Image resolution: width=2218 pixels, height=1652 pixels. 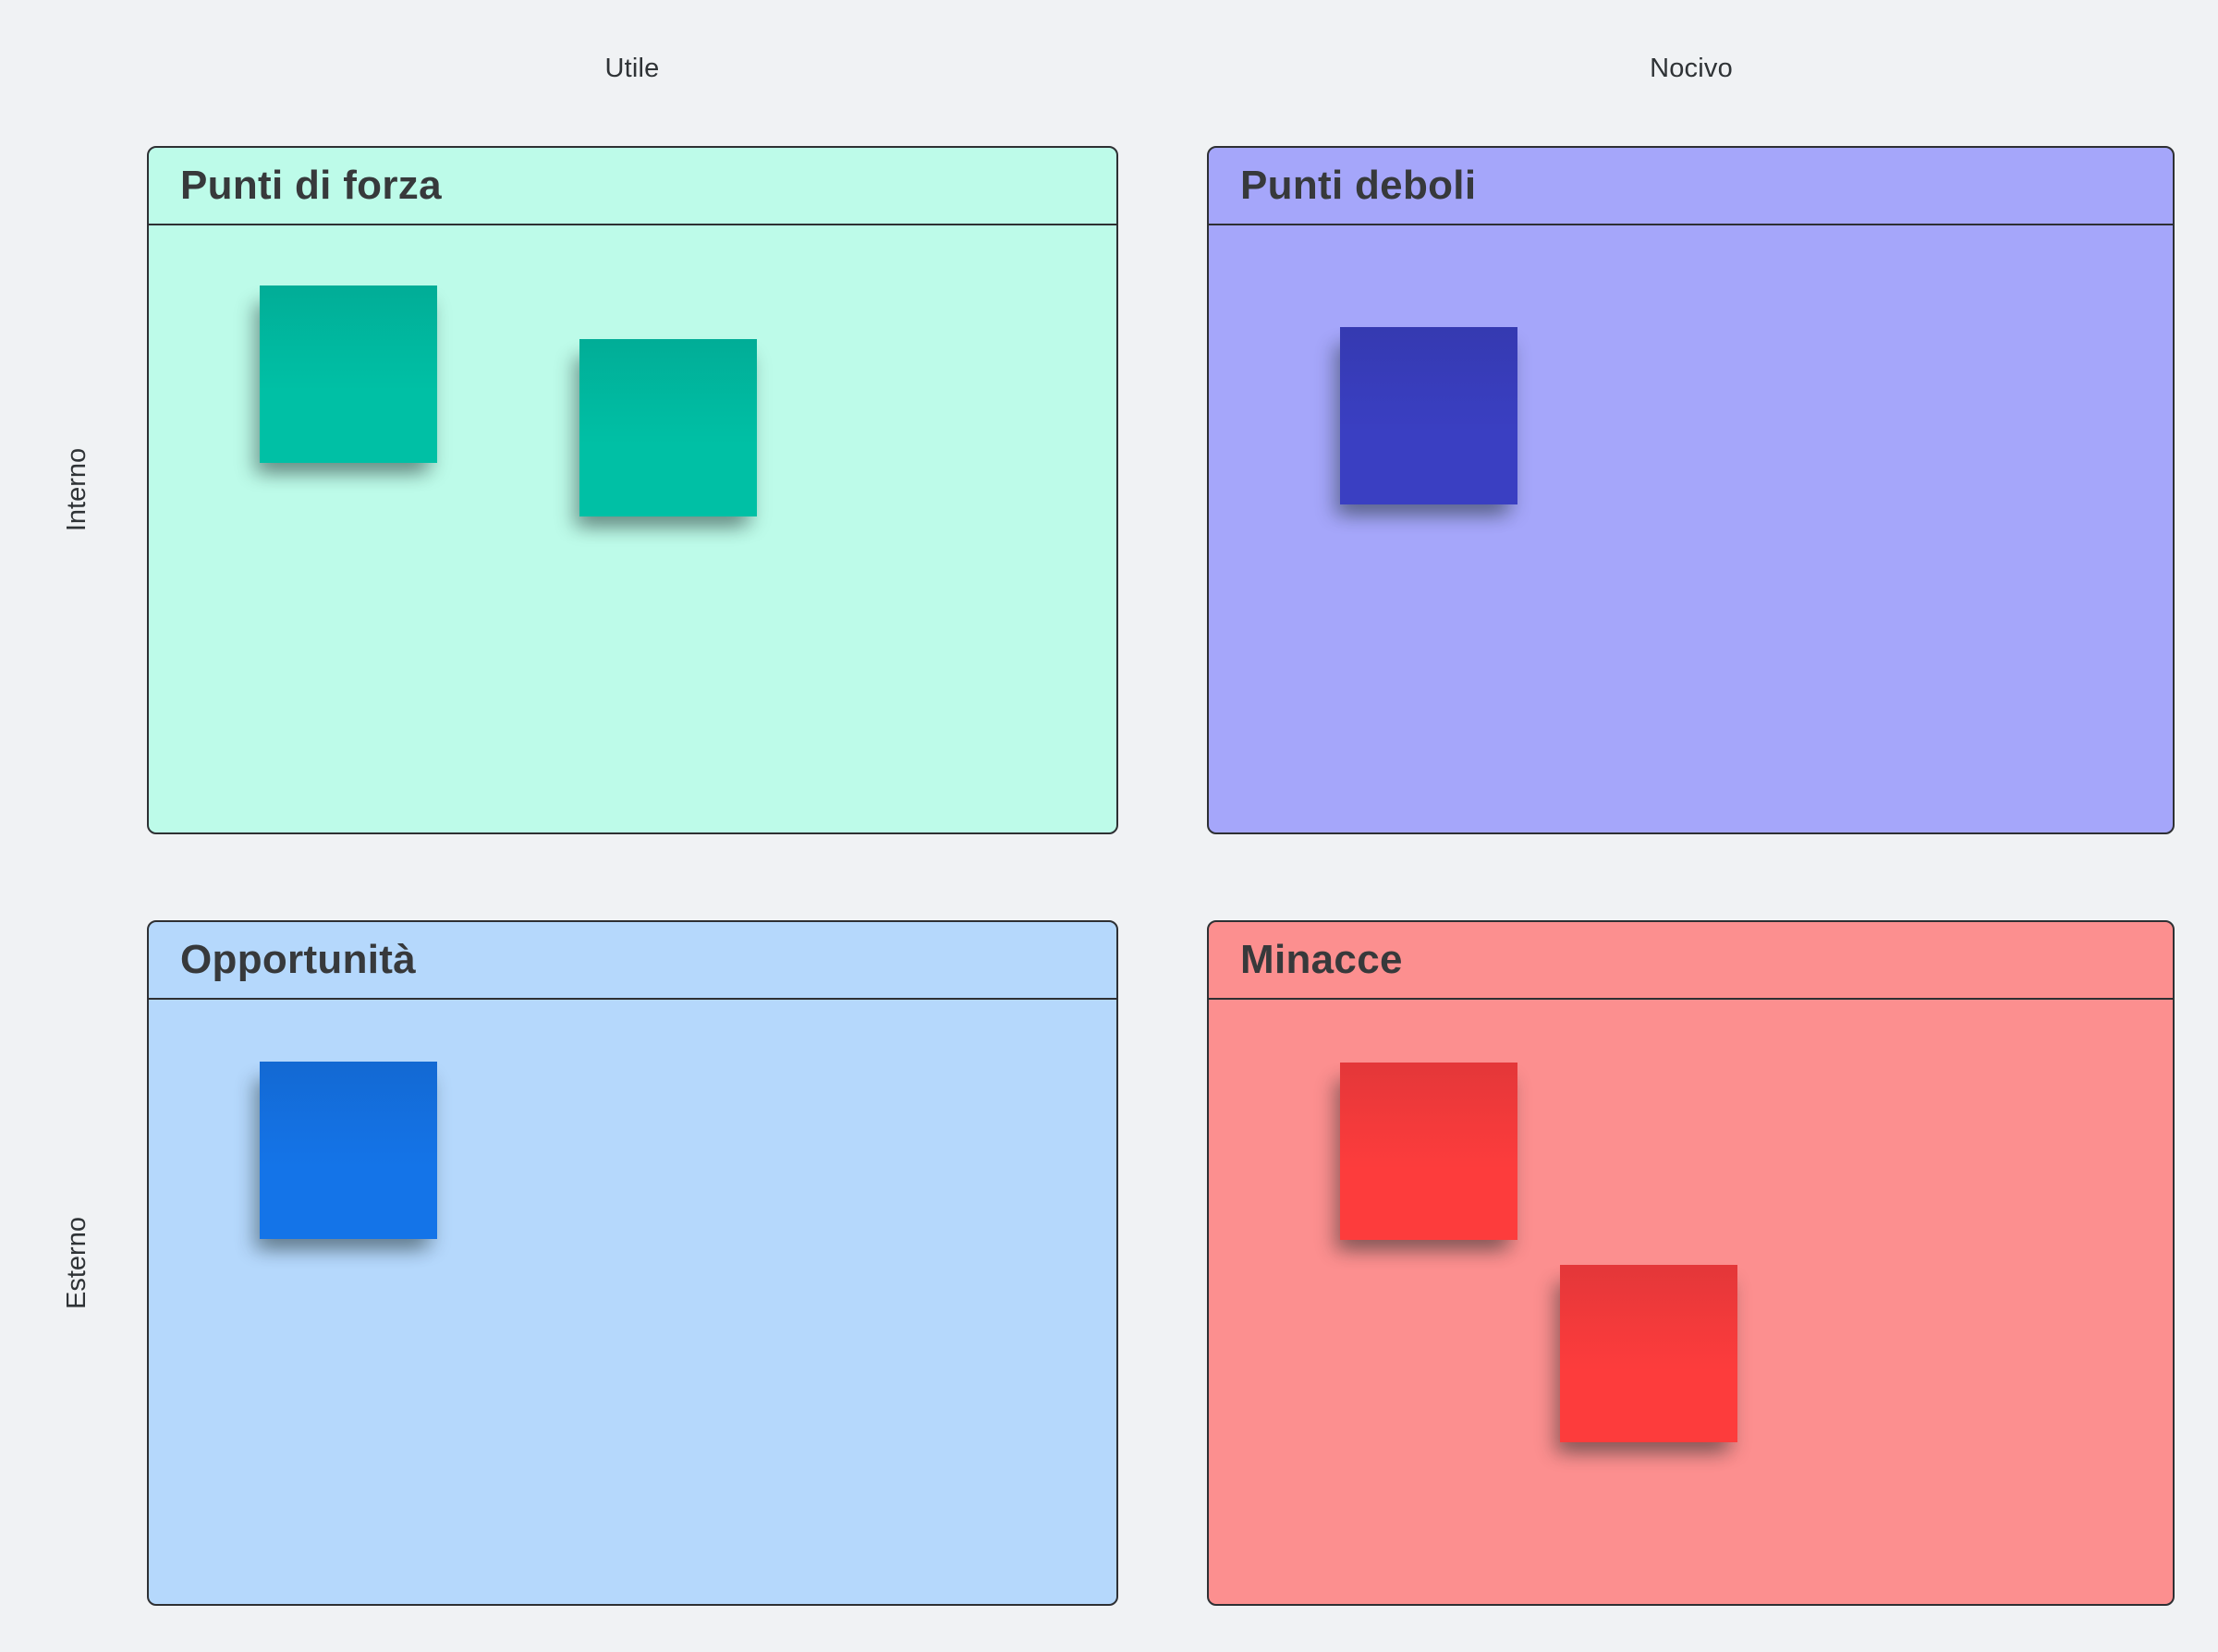 I want to click on quadrant-strengths-header: Punti di forza, so click(x=632, y=186).